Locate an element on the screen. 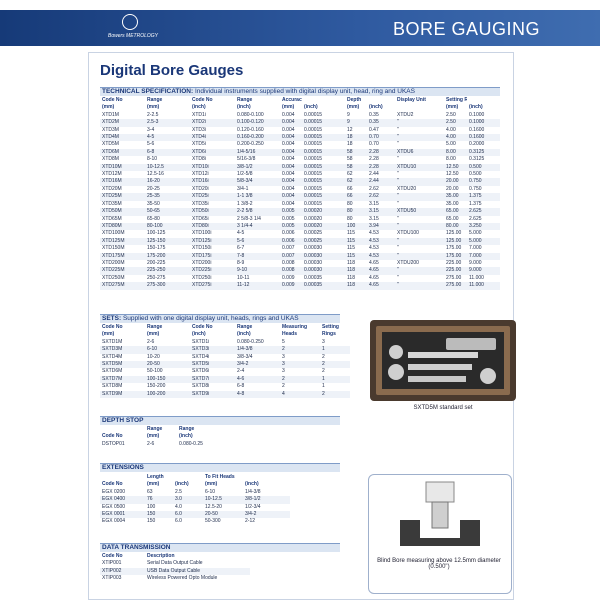 The image size is (600, 600). table-cell: 0.500 is located at coordinates (483, 167).